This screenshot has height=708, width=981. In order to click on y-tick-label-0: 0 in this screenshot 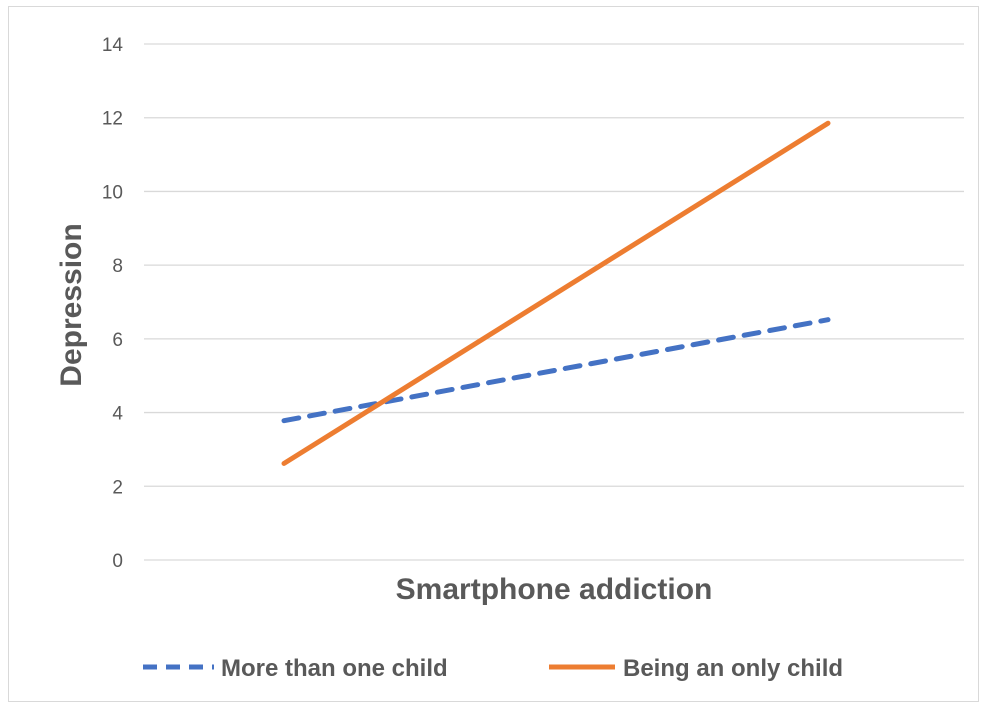, I will do `click(117, 561)`.